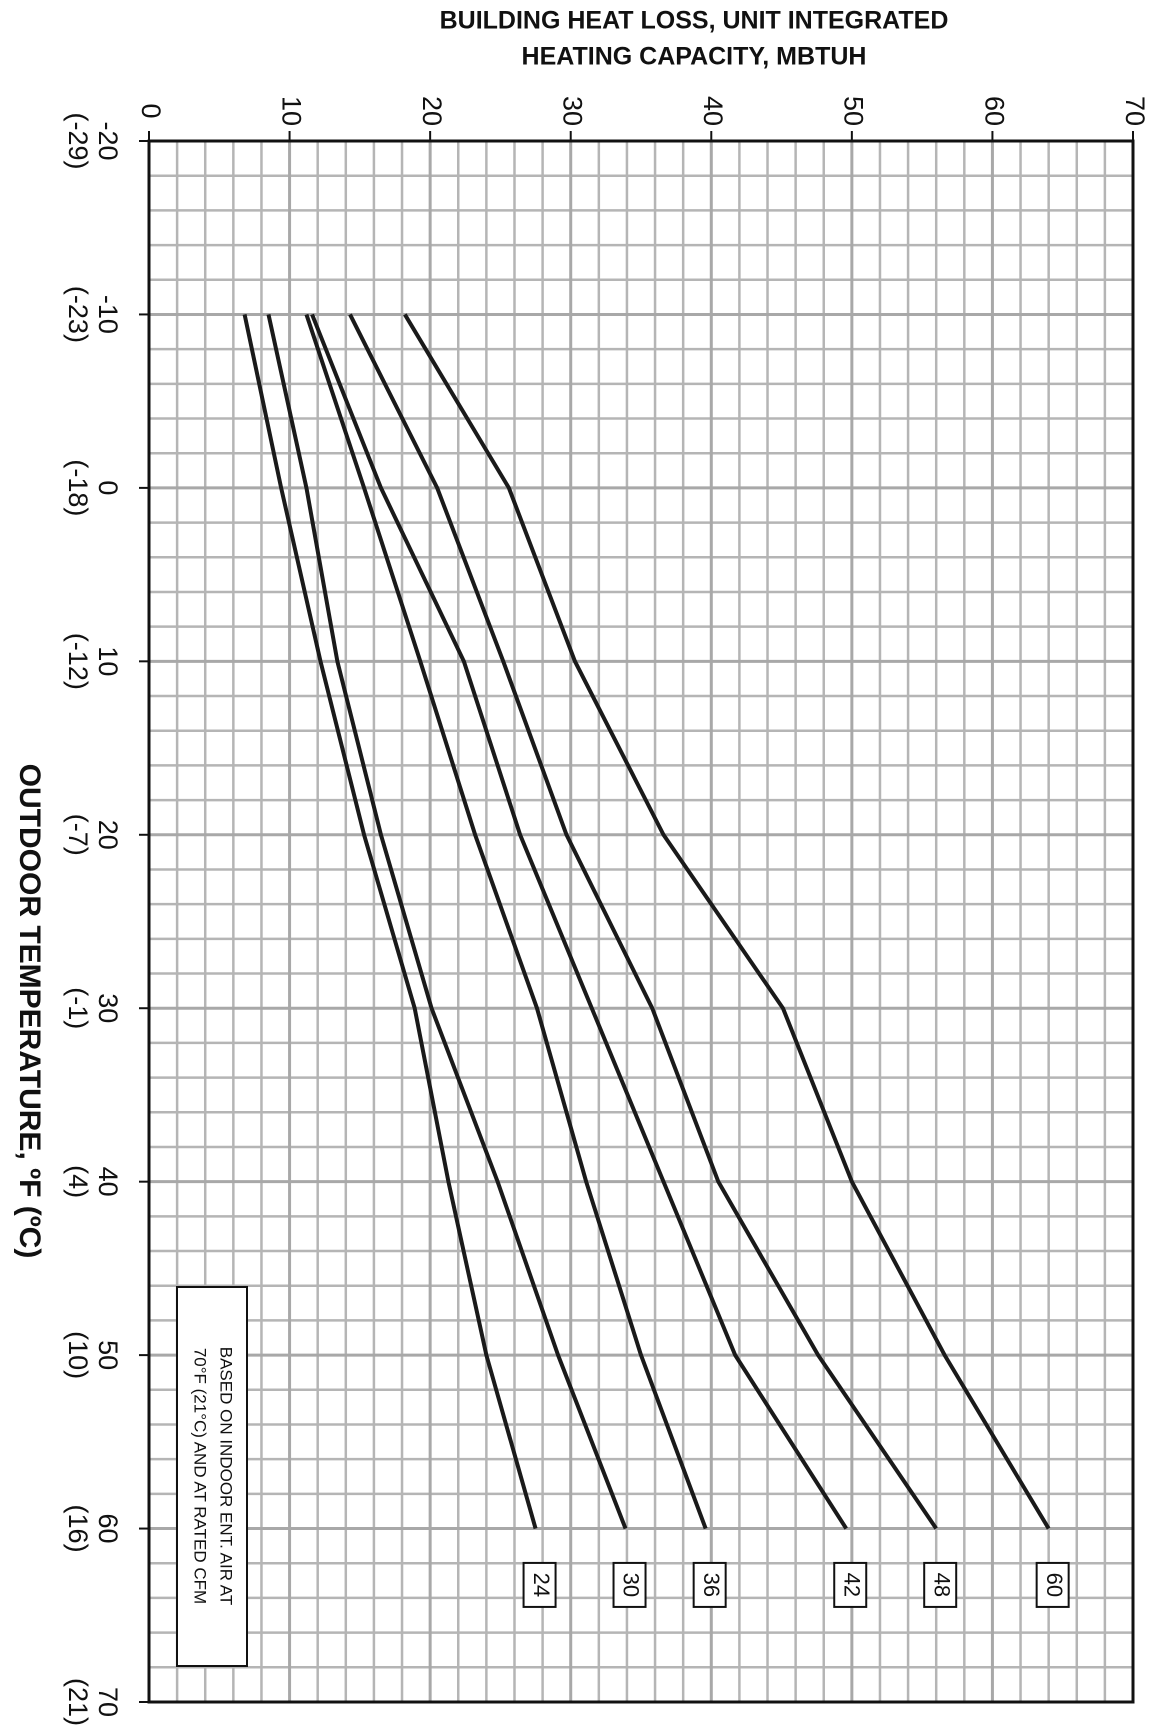 Image resolution: width=1149 pixels, height=1733 pixels. Describe the element at coordinates (573, 111) in the screenshot. I see `y-tick-label: 30` at that location.